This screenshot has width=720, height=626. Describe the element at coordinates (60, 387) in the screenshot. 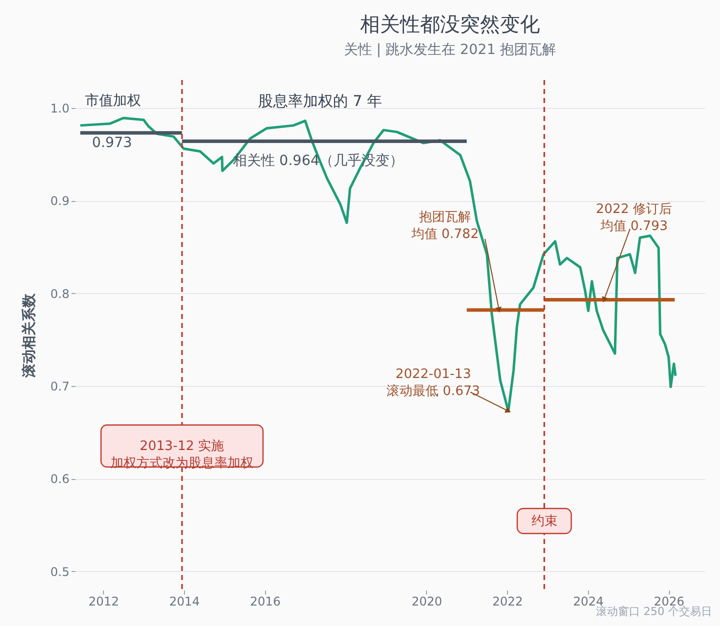

I see `y-tick-label: 0.7` at that location.